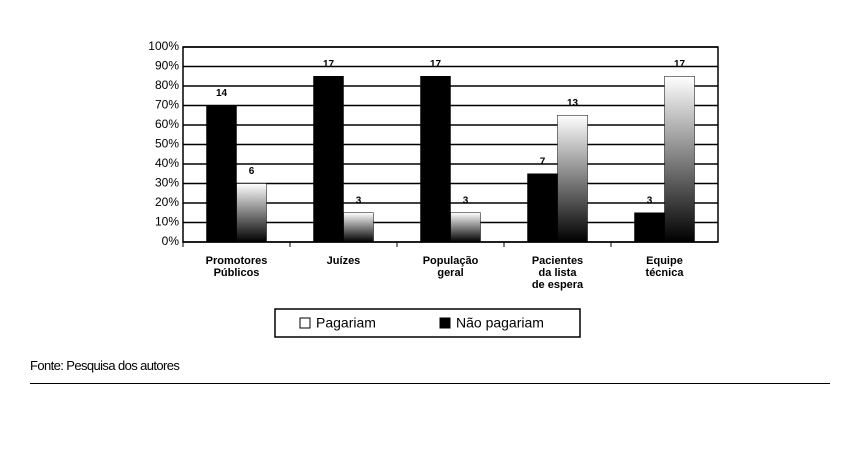 This screenshot has width=860, height=449. What do you see at coordinates (500, 323) in the screenshot?
I see `legend-label: Não pagariam` at bounding box center [500, 323].